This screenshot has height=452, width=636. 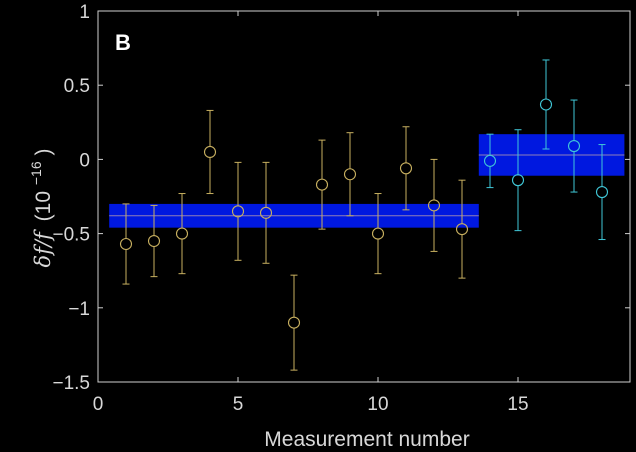 I want to click on y-tick-label: 0, so click(x=84, y=160).